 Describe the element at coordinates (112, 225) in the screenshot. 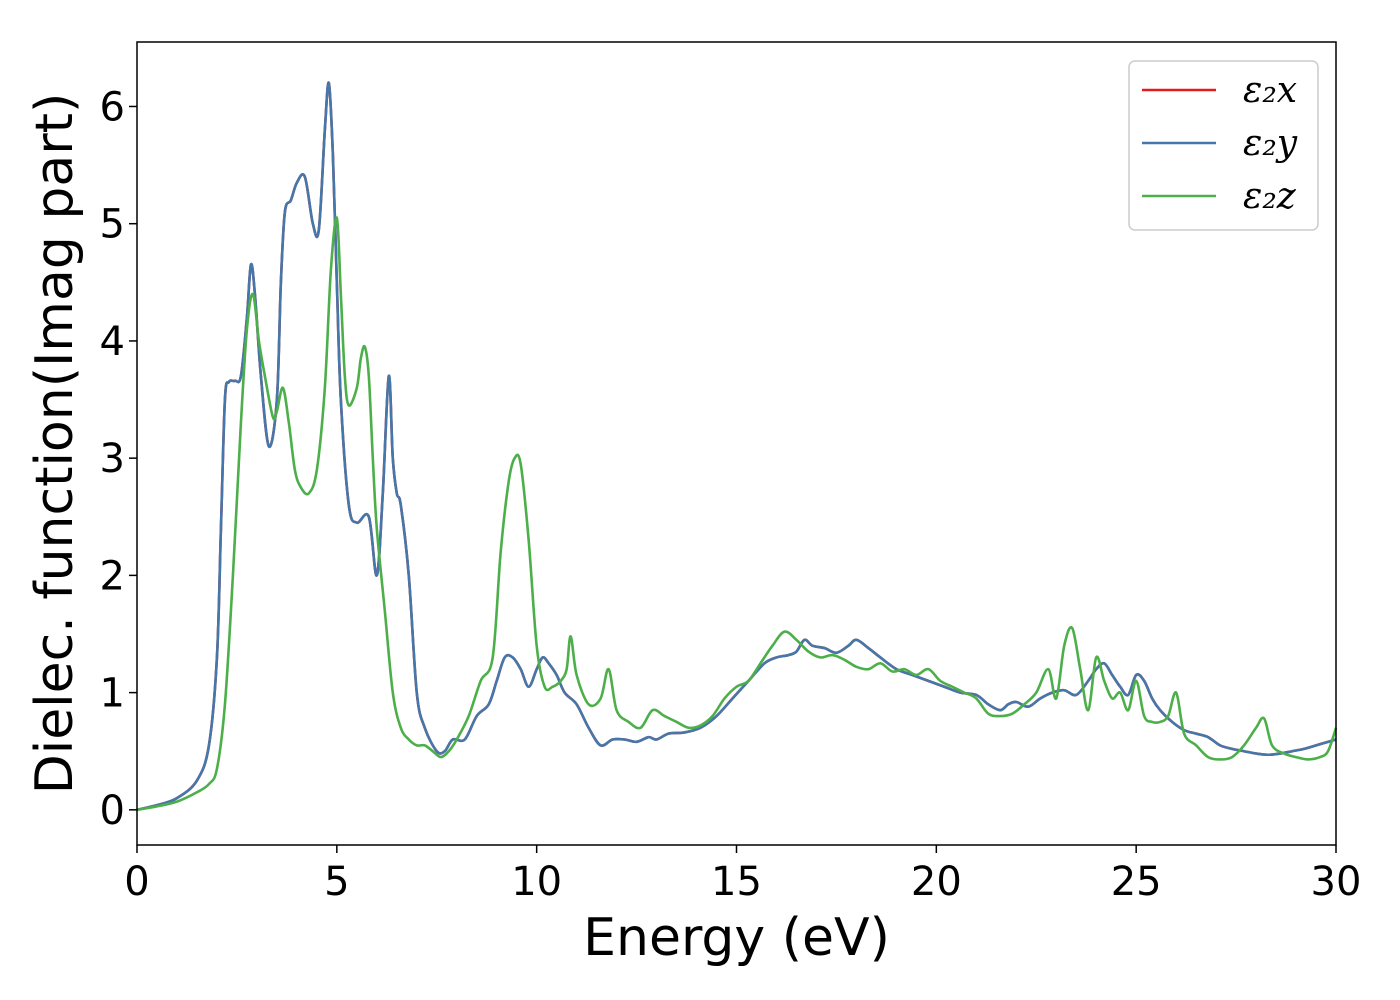

I see `y-tick-label: 5` at that location.